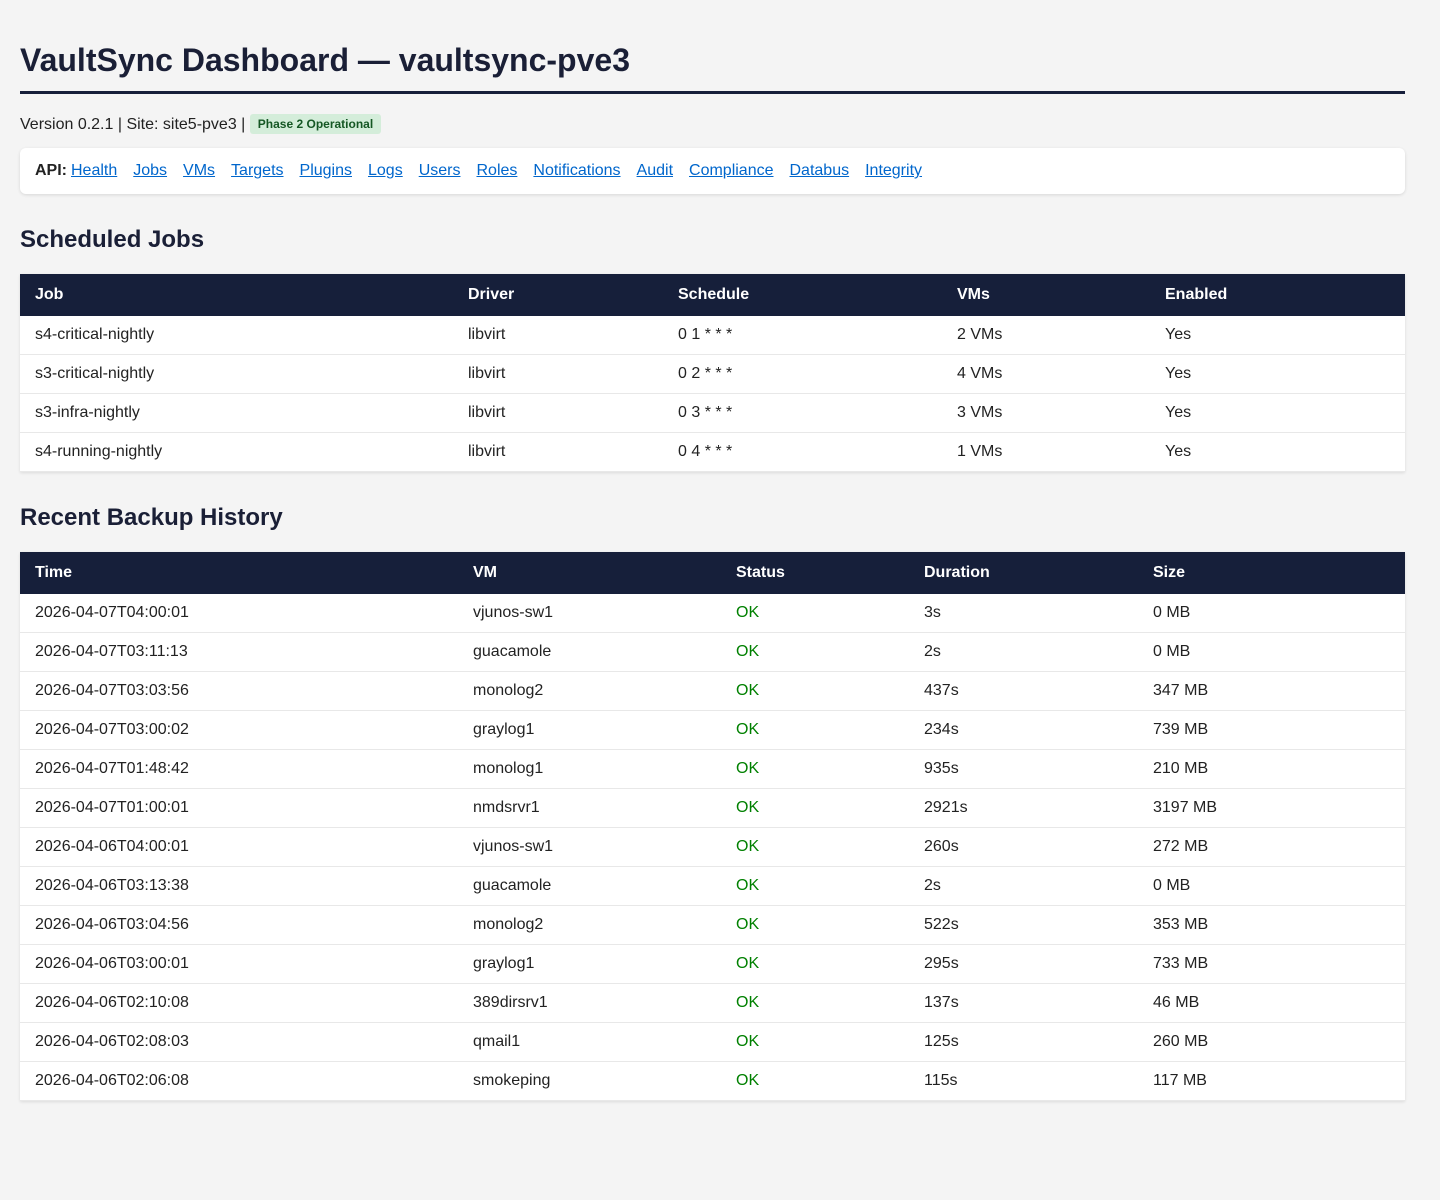  What do you see at coordinates (731, 170) in the screenshot?
I see `nav-link: Compliance` at bounding box center [731, 170].